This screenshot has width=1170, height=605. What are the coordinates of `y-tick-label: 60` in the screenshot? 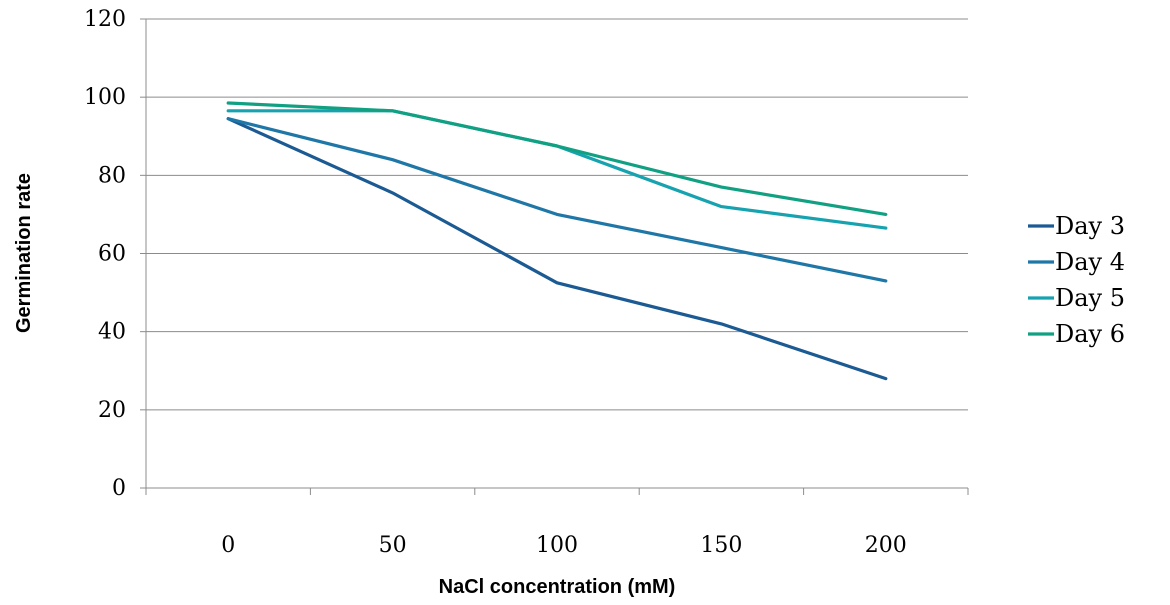 It's located at (112, 254).